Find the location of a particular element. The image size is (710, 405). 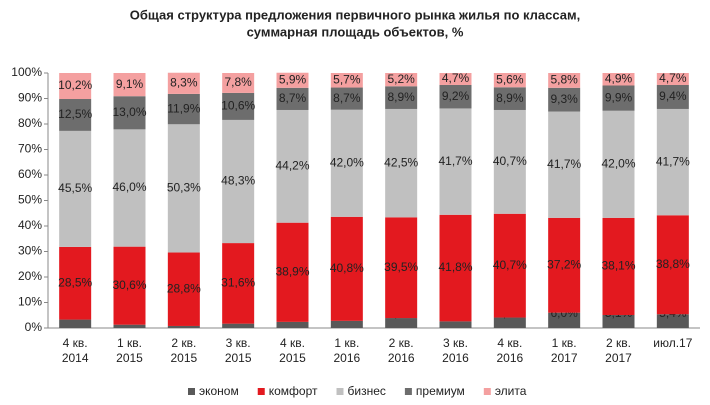

data-label: 5,9% is located at coordinates (293, 79).